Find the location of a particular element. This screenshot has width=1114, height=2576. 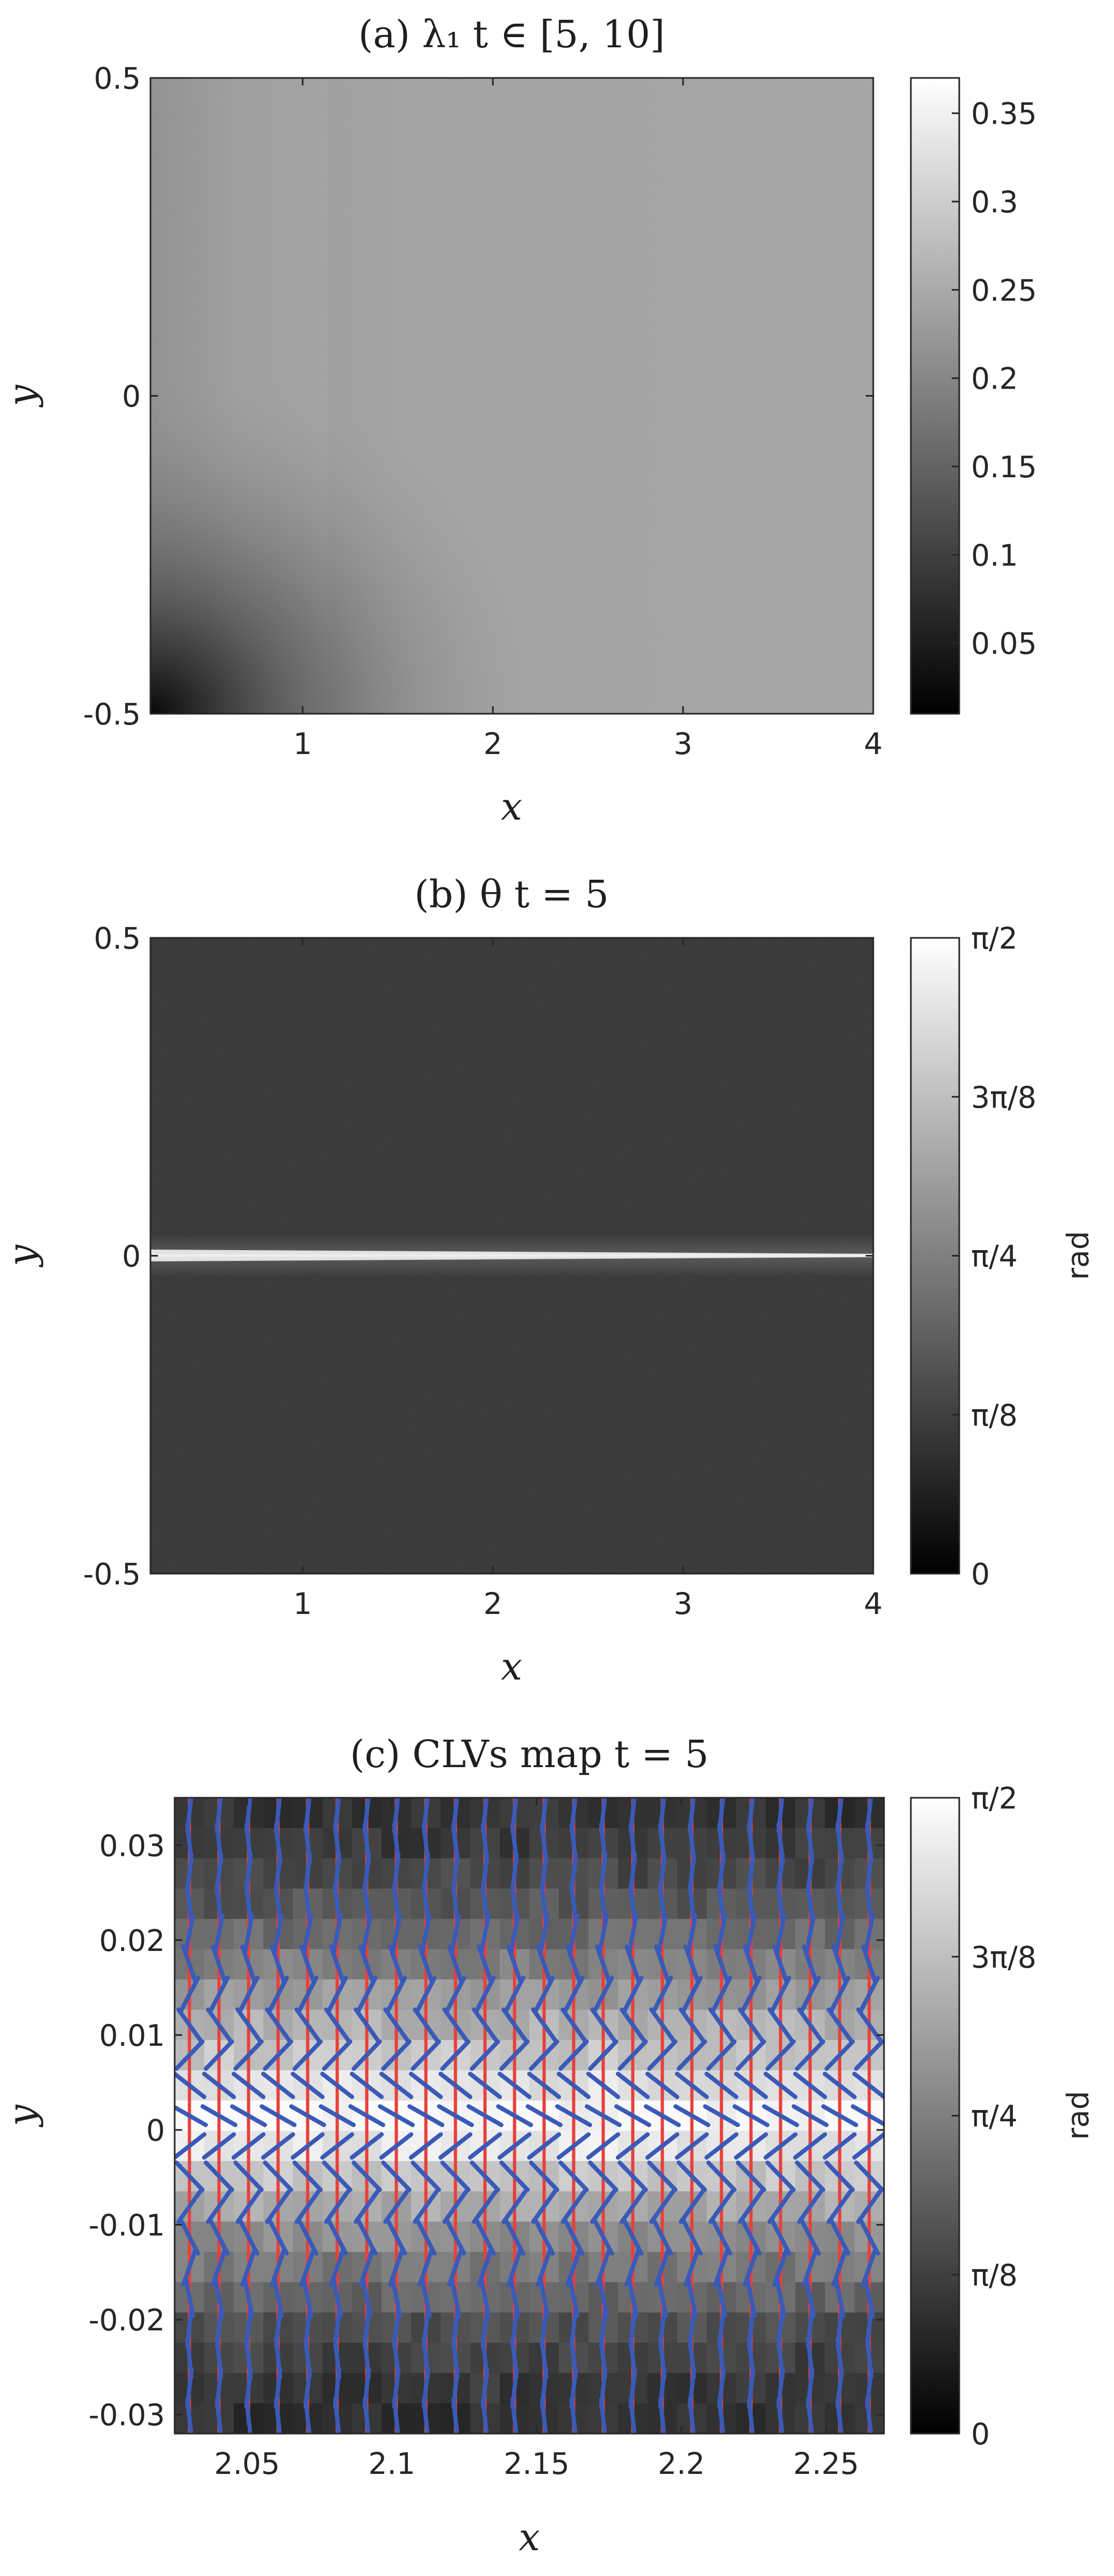

panel-c-colorbar: π/2 3π/8 π/4 π/8 0 rad is located at coordinates (1002, 2116).